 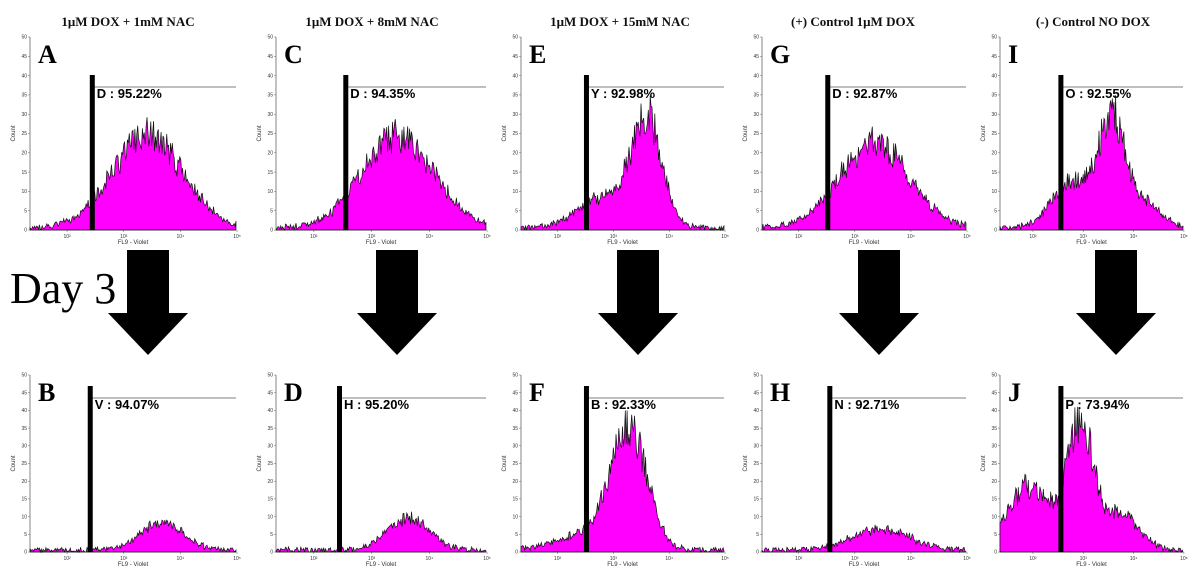 What do you see at coordinates (620, 21) in the screenshot?
I see `column-title: 1μM DOX + 15mM NAC` at bounding box center [620, 21].